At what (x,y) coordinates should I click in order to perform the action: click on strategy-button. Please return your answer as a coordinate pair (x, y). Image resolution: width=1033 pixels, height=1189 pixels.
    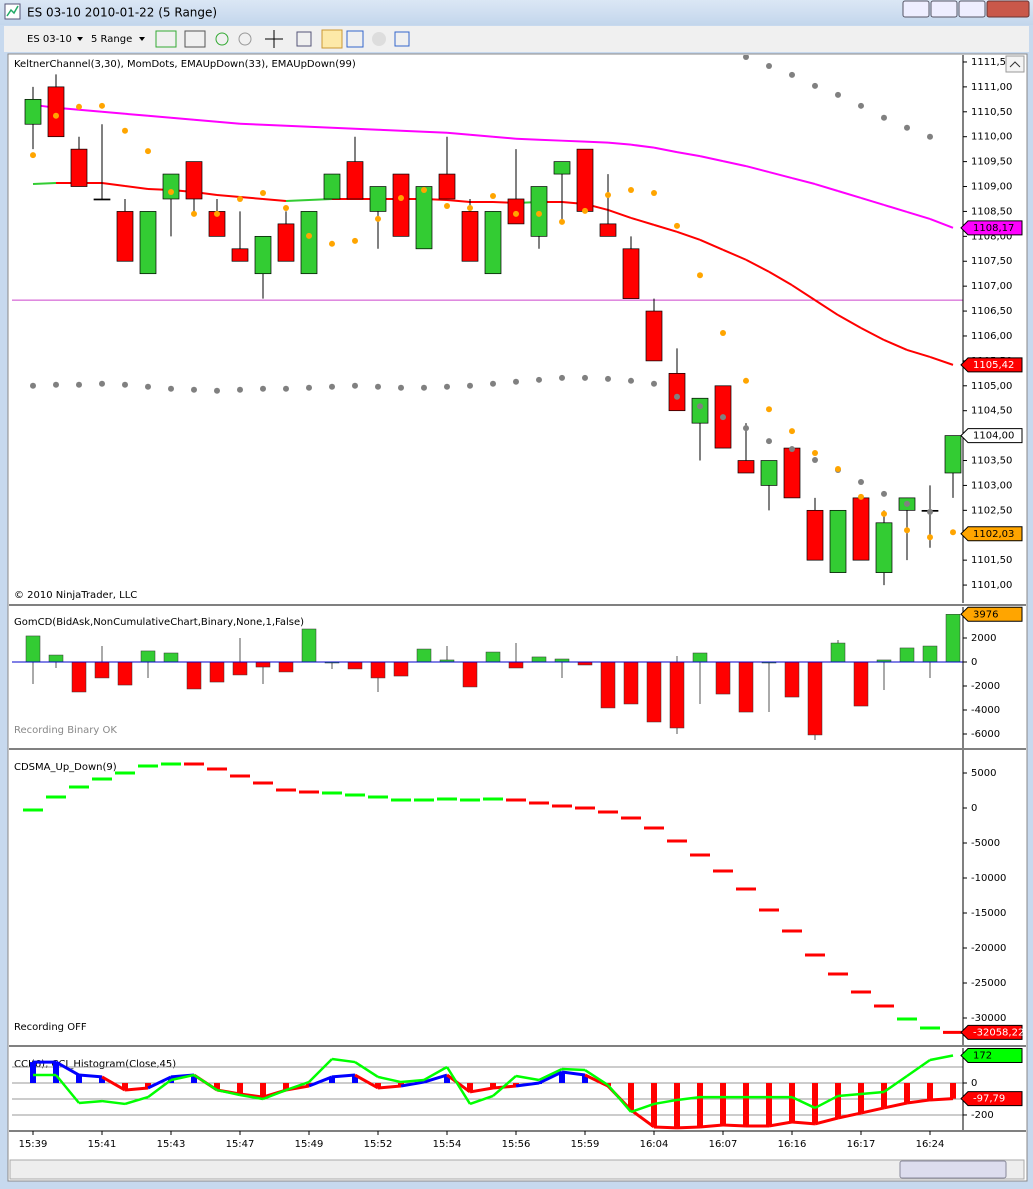
    Looking at the image, I should click on (332, 39).